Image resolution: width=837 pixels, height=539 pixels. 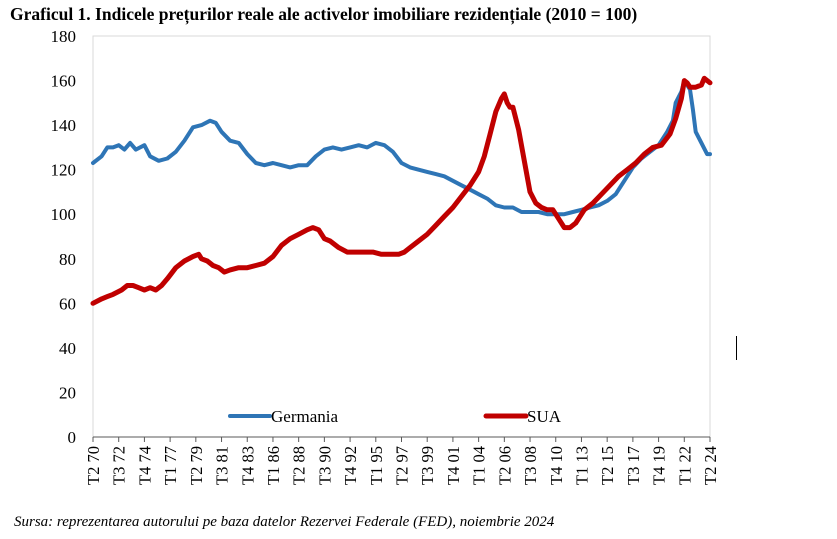 What do you see at coordinates (273, 465) in the screenshot?
I see `x-tick-label: T1 86` at bounding box center [273, 465].